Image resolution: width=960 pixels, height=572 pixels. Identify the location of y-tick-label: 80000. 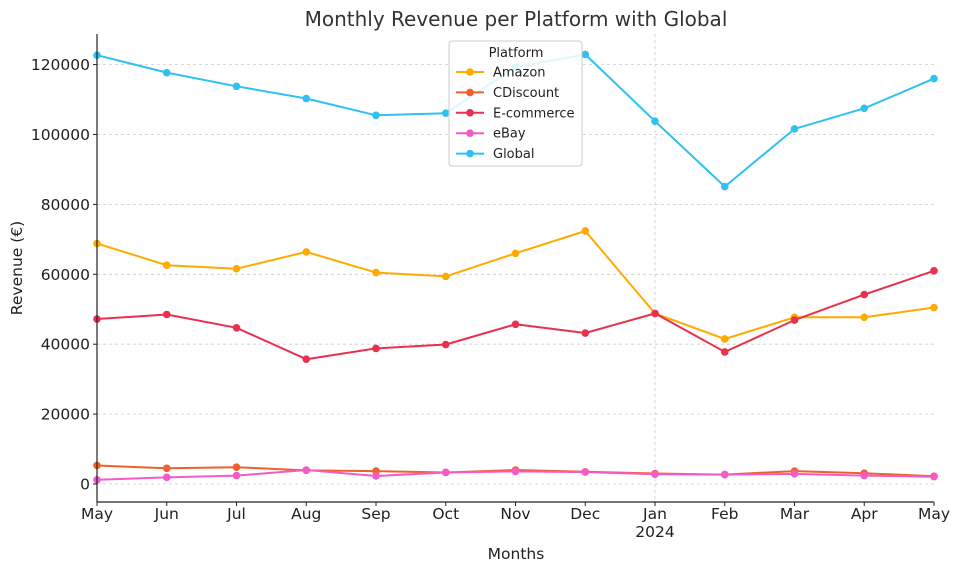
(65, 205).